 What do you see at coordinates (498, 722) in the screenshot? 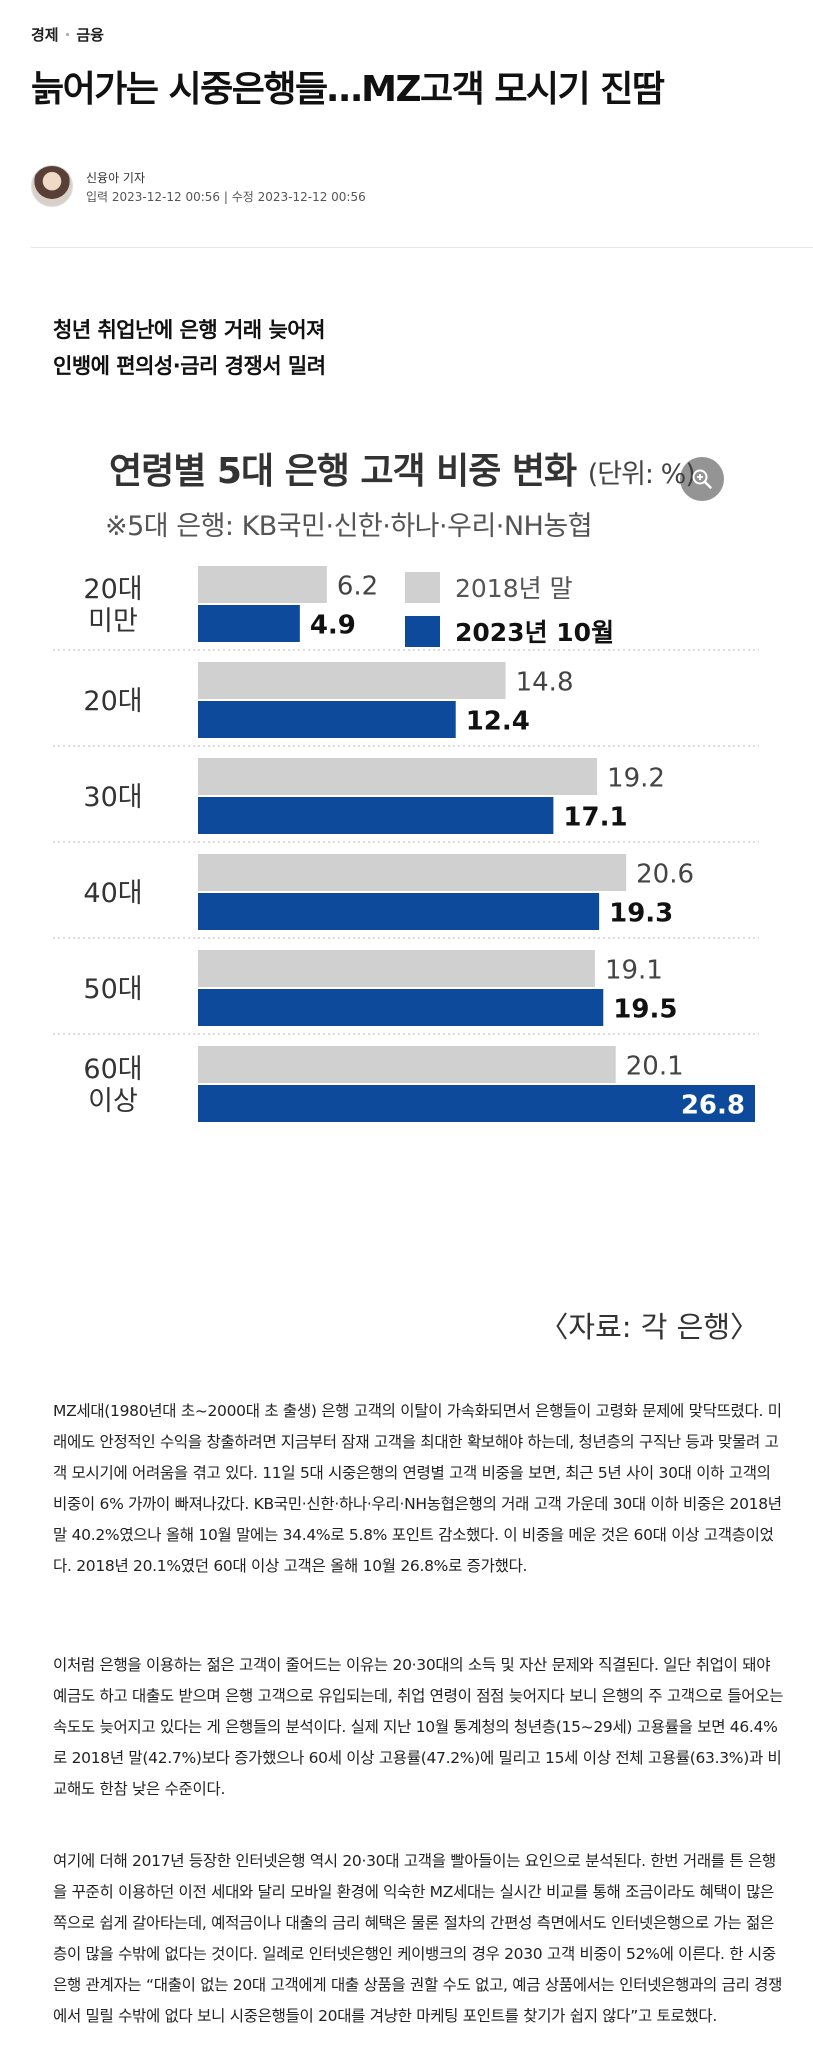
I see `data-label: 12.4` at bounding box center [498, 722].